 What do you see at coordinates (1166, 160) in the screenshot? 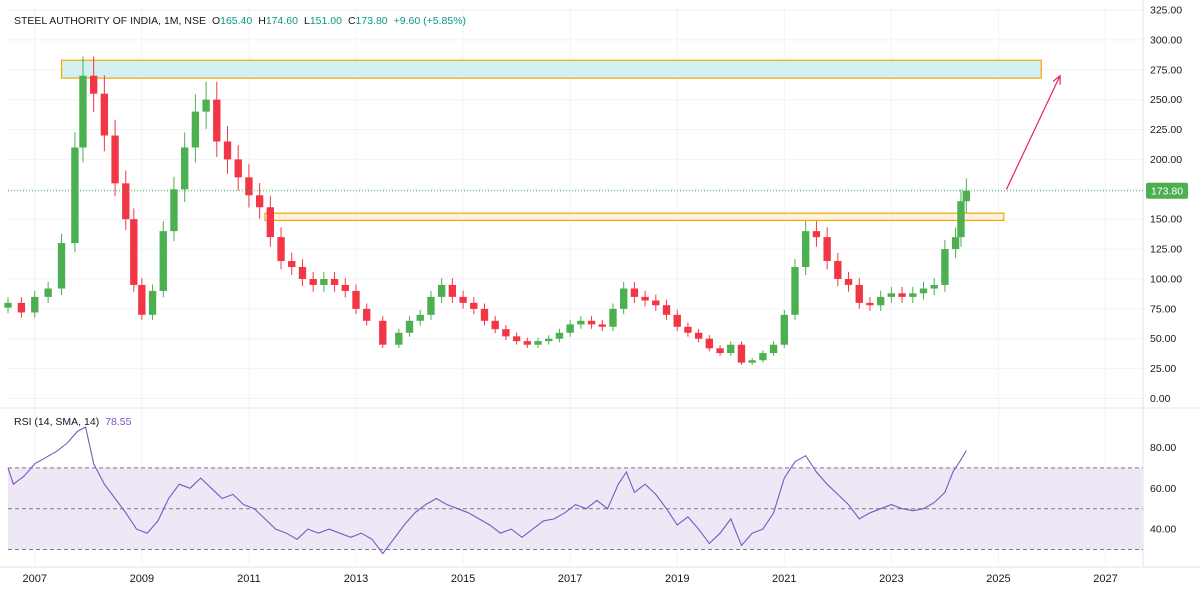
I see `y-tick-label: 200.00` at bounding box center [1166, 160].